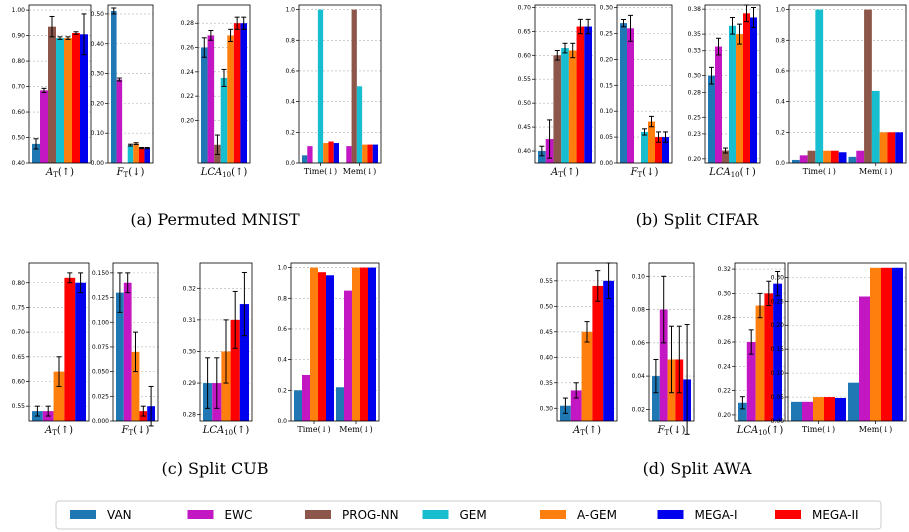 The width and height of the screenshot is (909, 532). Describe the element at coordinates (780, 71) in the screenshot. I see `y-tick-label: 0.6` at that location.